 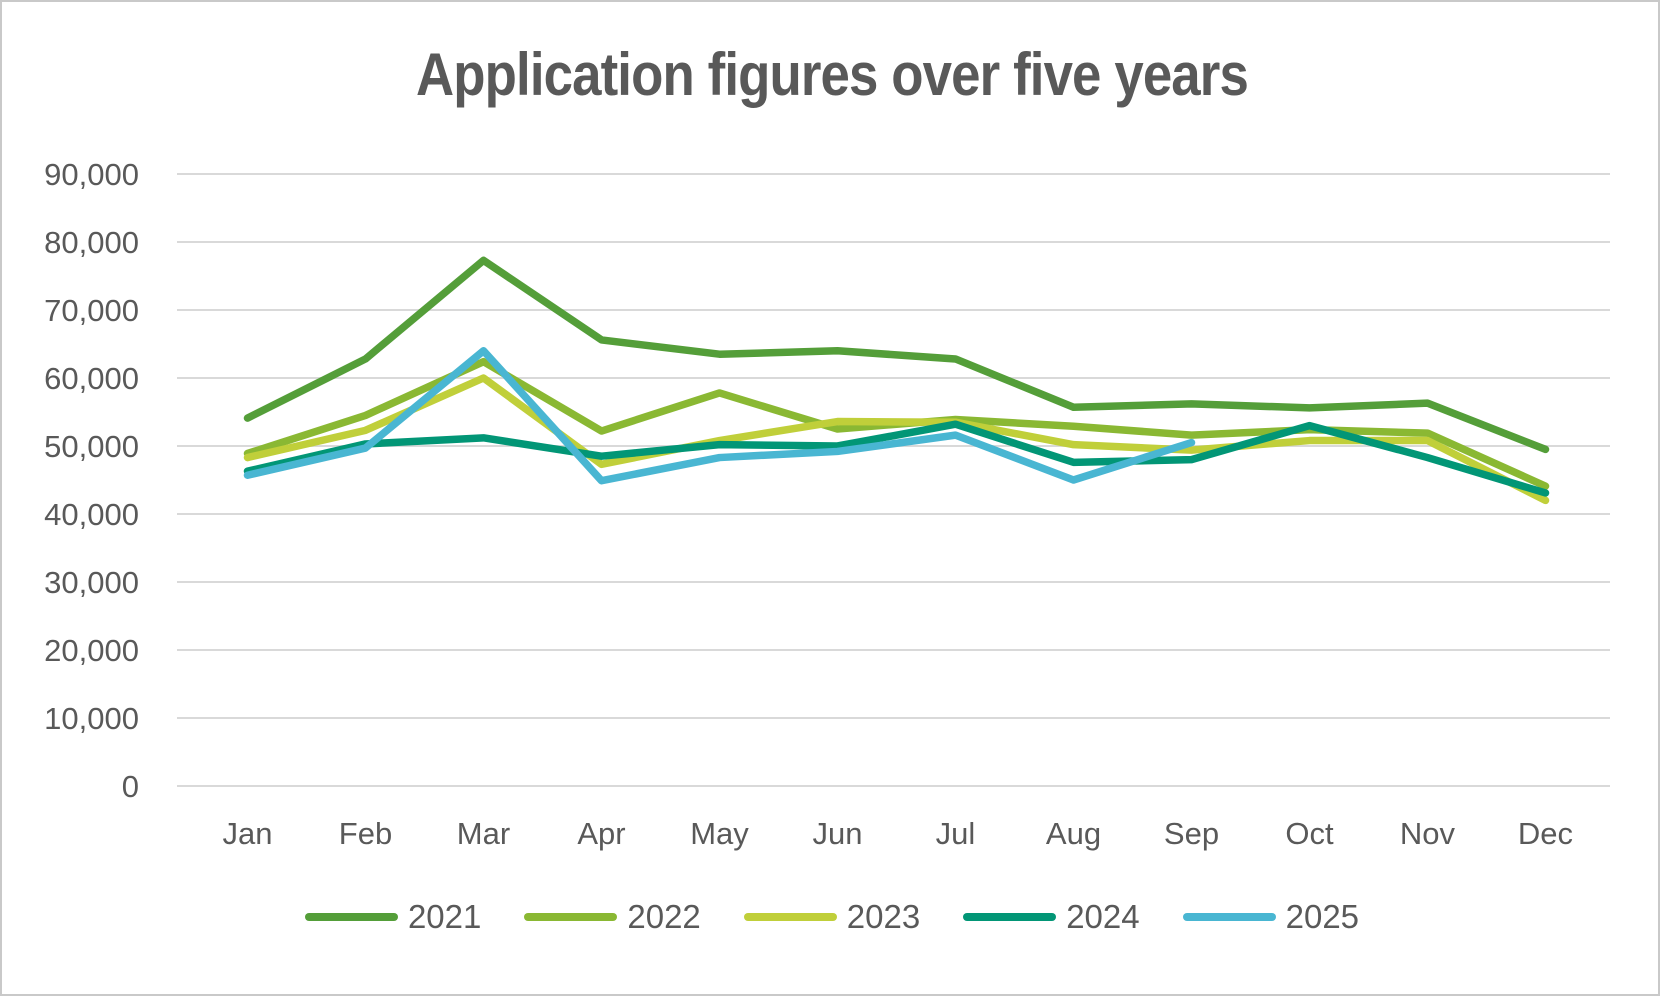 What do you see at coordinates (1545, 833) in the screenshot?
I see `x-axis-tick-label-dec: Dec` at bounding box center [1545, 833].